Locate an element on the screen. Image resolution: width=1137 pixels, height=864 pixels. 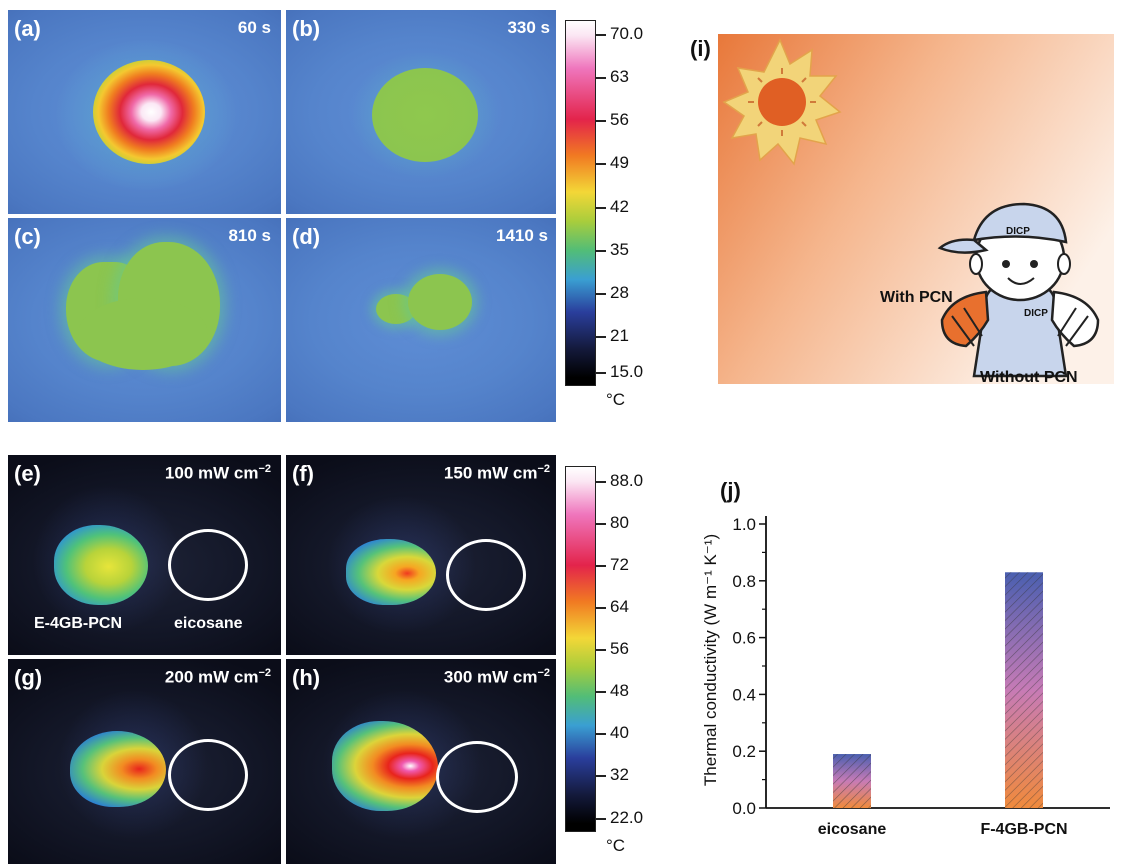
colorbar-tick-label: 49 is located at coordinates (619, 162).